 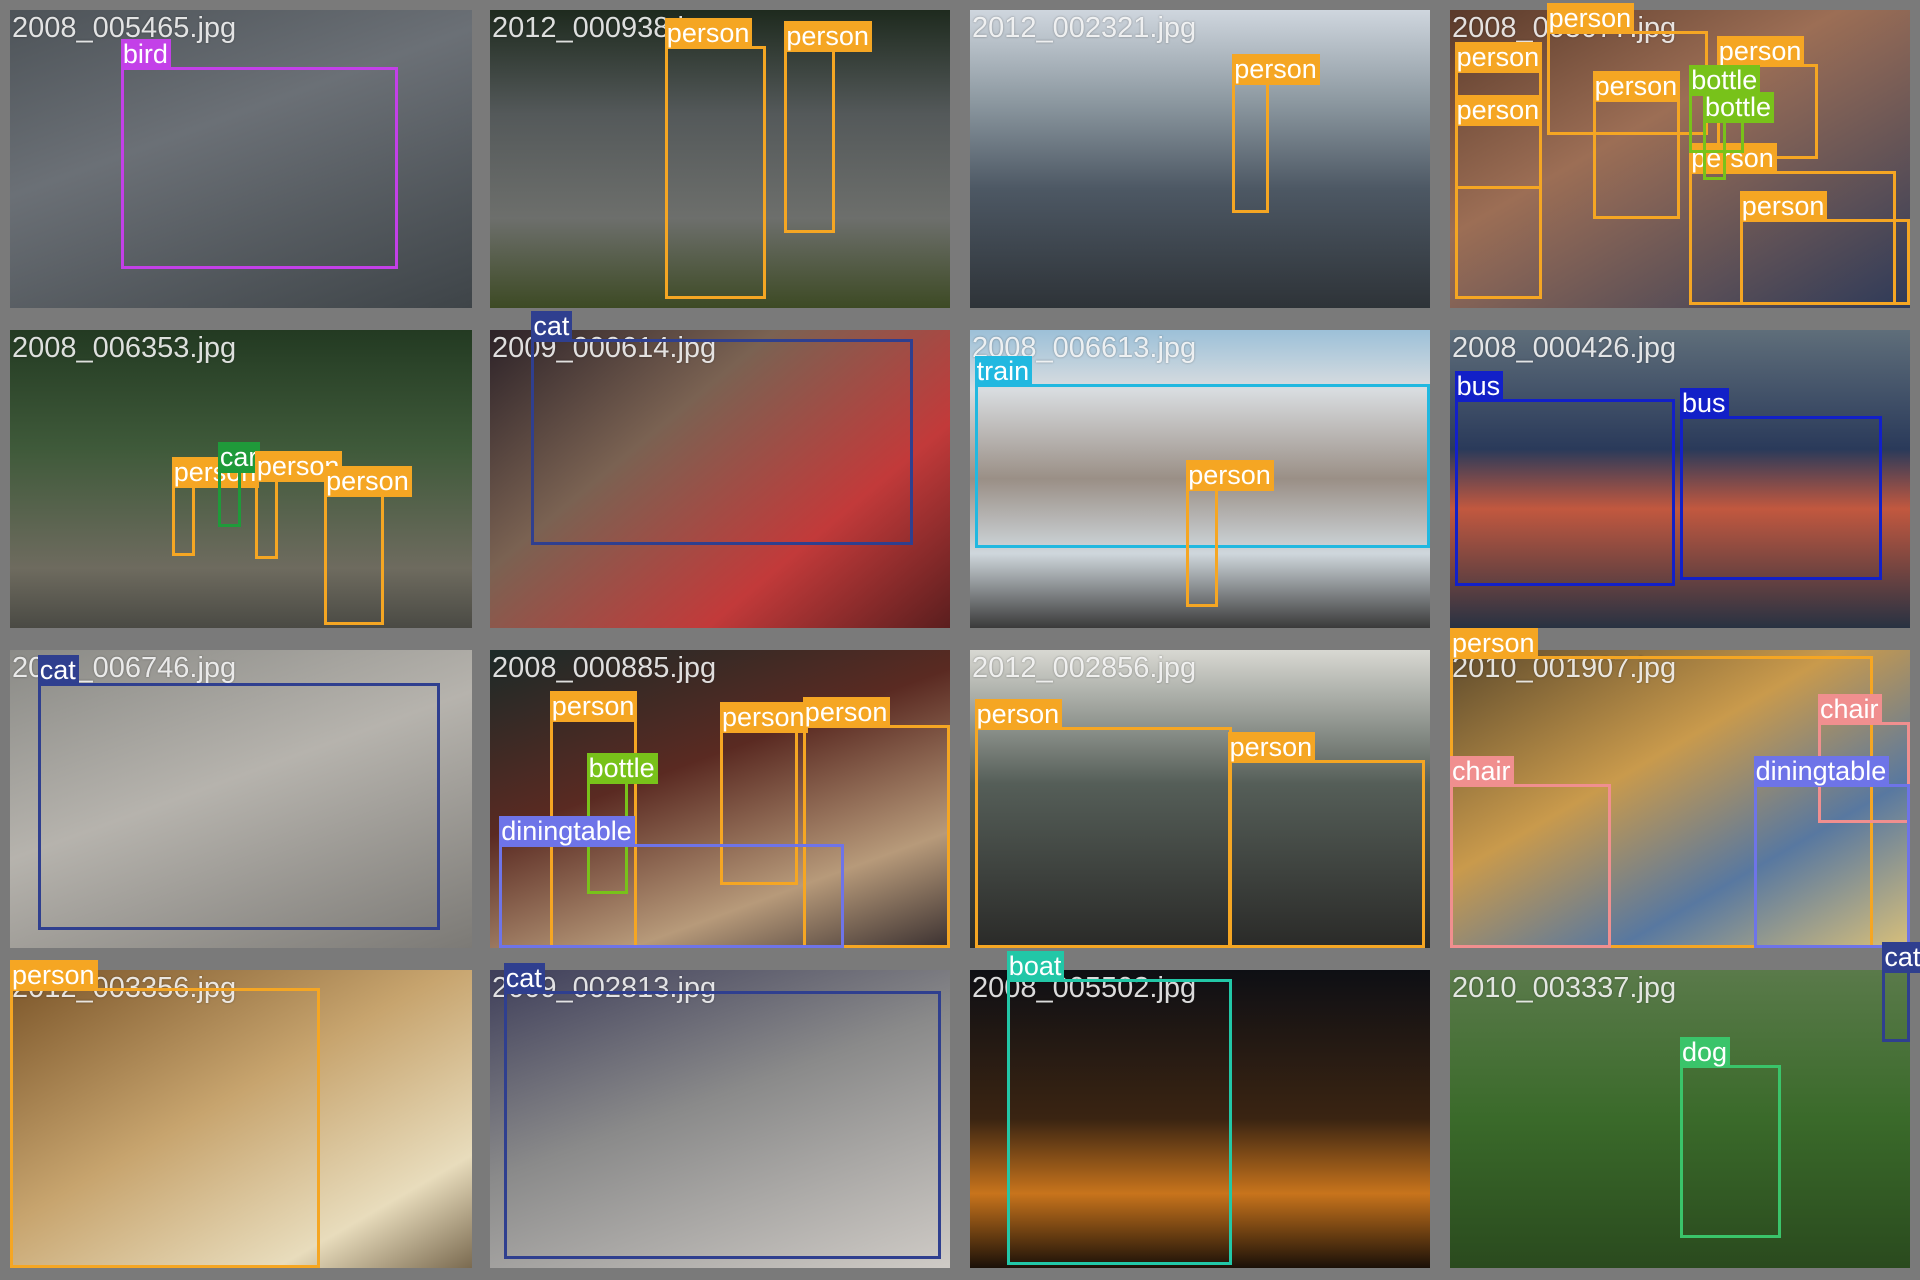 What do you see at coordinates (1530, 852) in the screenshot?
I see `detection-box-chair: chair` at bounding box center [1530, 852].